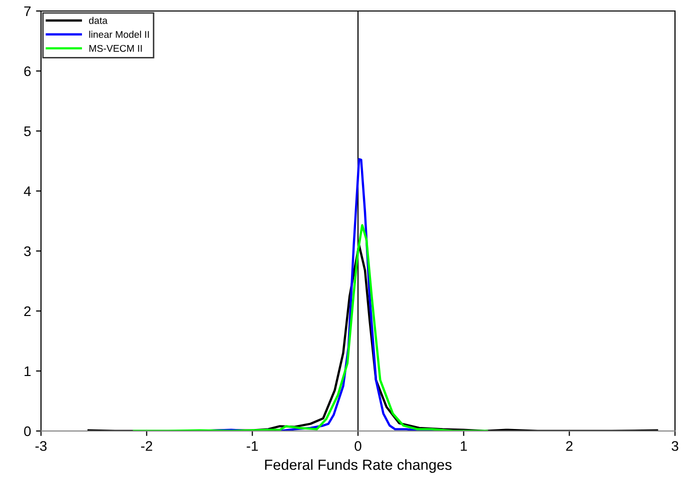 This screenshot has width=693, height=492. What do you see at coordinates (27, 131) in the screenshot?
I see `y-tick-label: 5` at bounding box center [27, 131].